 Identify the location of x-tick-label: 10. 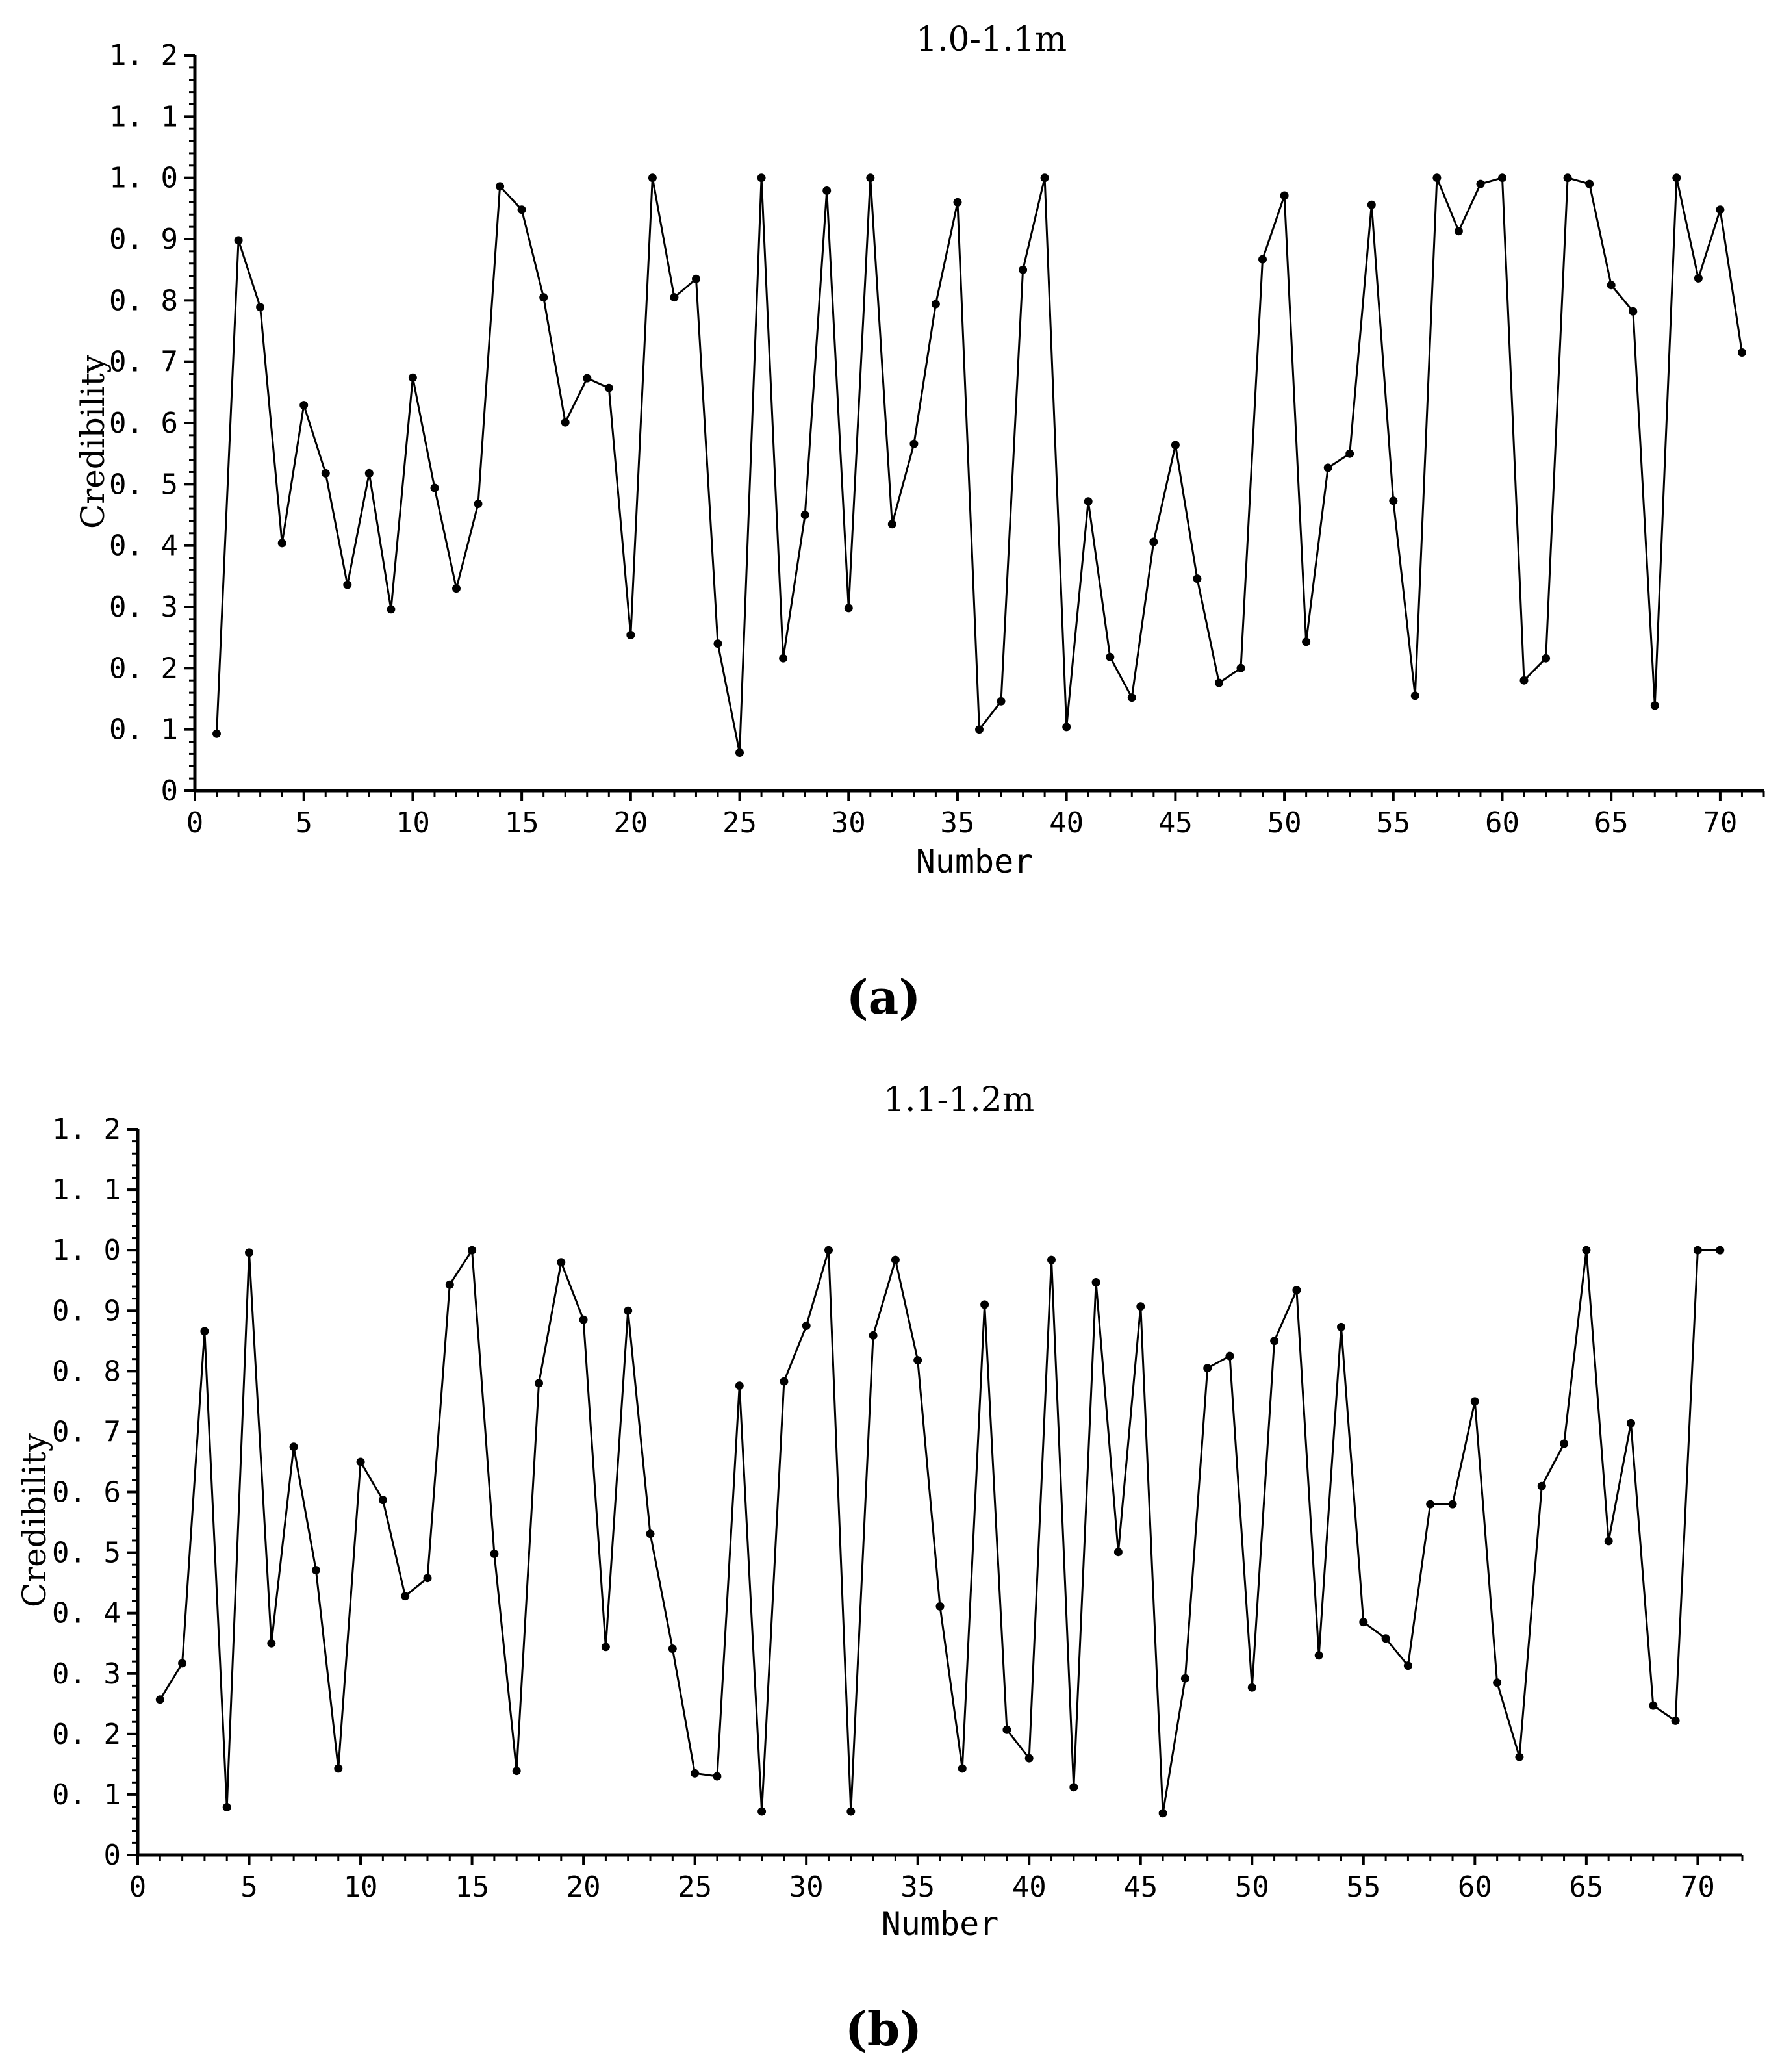
(413, 822).